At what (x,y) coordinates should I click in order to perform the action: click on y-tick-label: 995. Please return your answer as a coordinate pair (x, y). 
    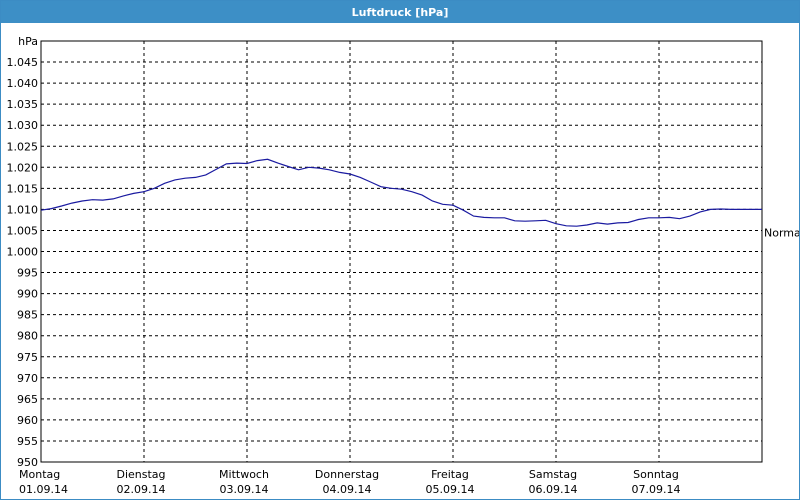
    Looking at the image, I should click on (27, 273).